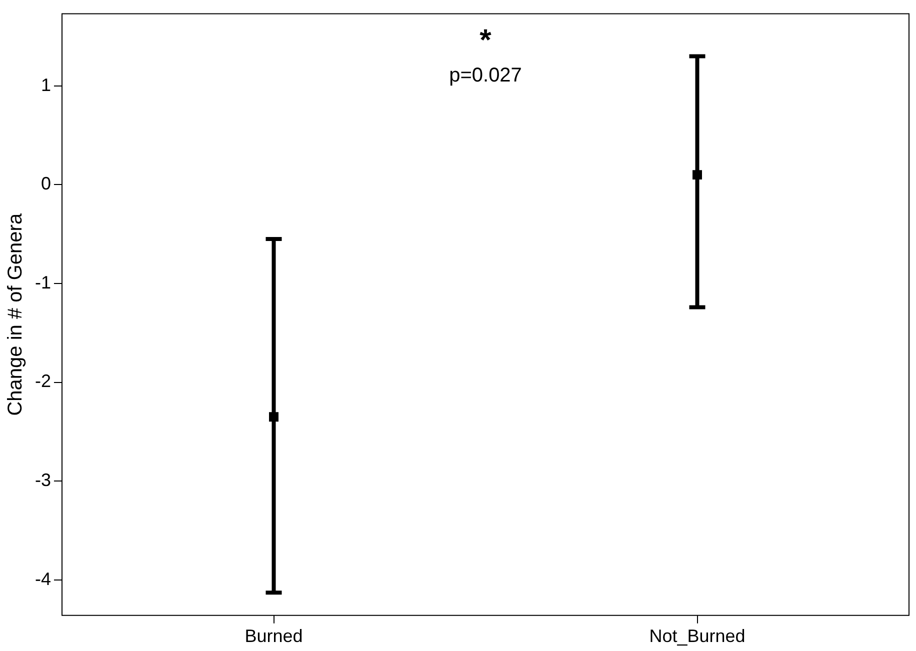 This screenshot has height=651, width=916. What do you see at coordinates (15, 314) in the screenshot?
I see `y-axis-title: Change in # of Genera` at bounding box center [15, 314].